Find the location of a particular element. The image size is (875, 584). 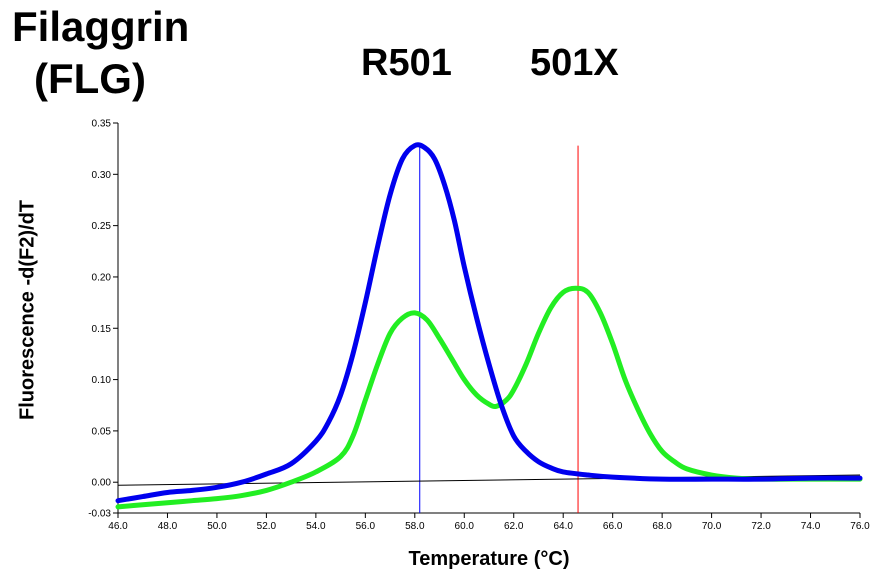

x-tick-label: 62.0 is located at coordinates (514, 526).